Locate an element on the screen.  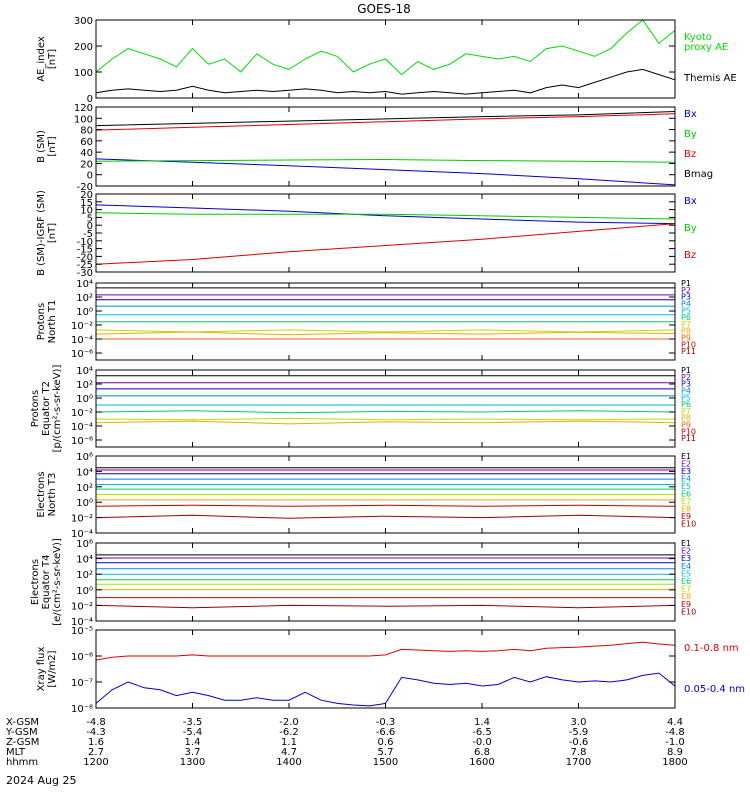
y-tick-label: 10⁰ is located at coordinates (84, 399).